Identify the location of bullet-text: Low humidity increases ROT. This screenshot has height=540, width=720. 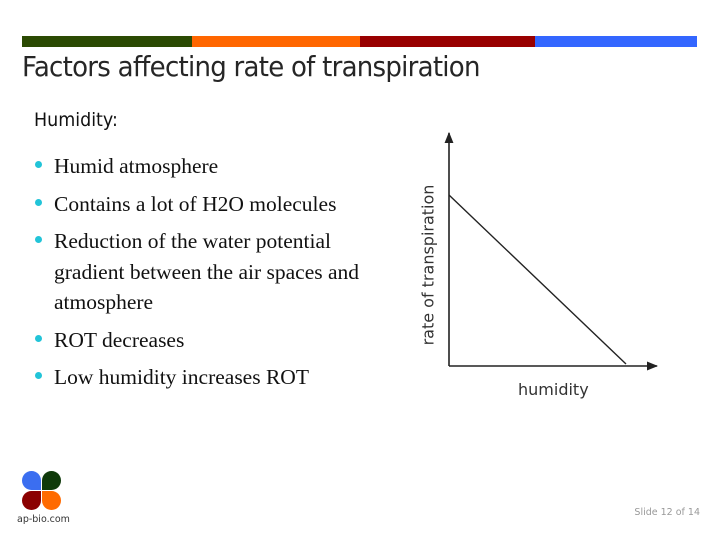
(181, 377).